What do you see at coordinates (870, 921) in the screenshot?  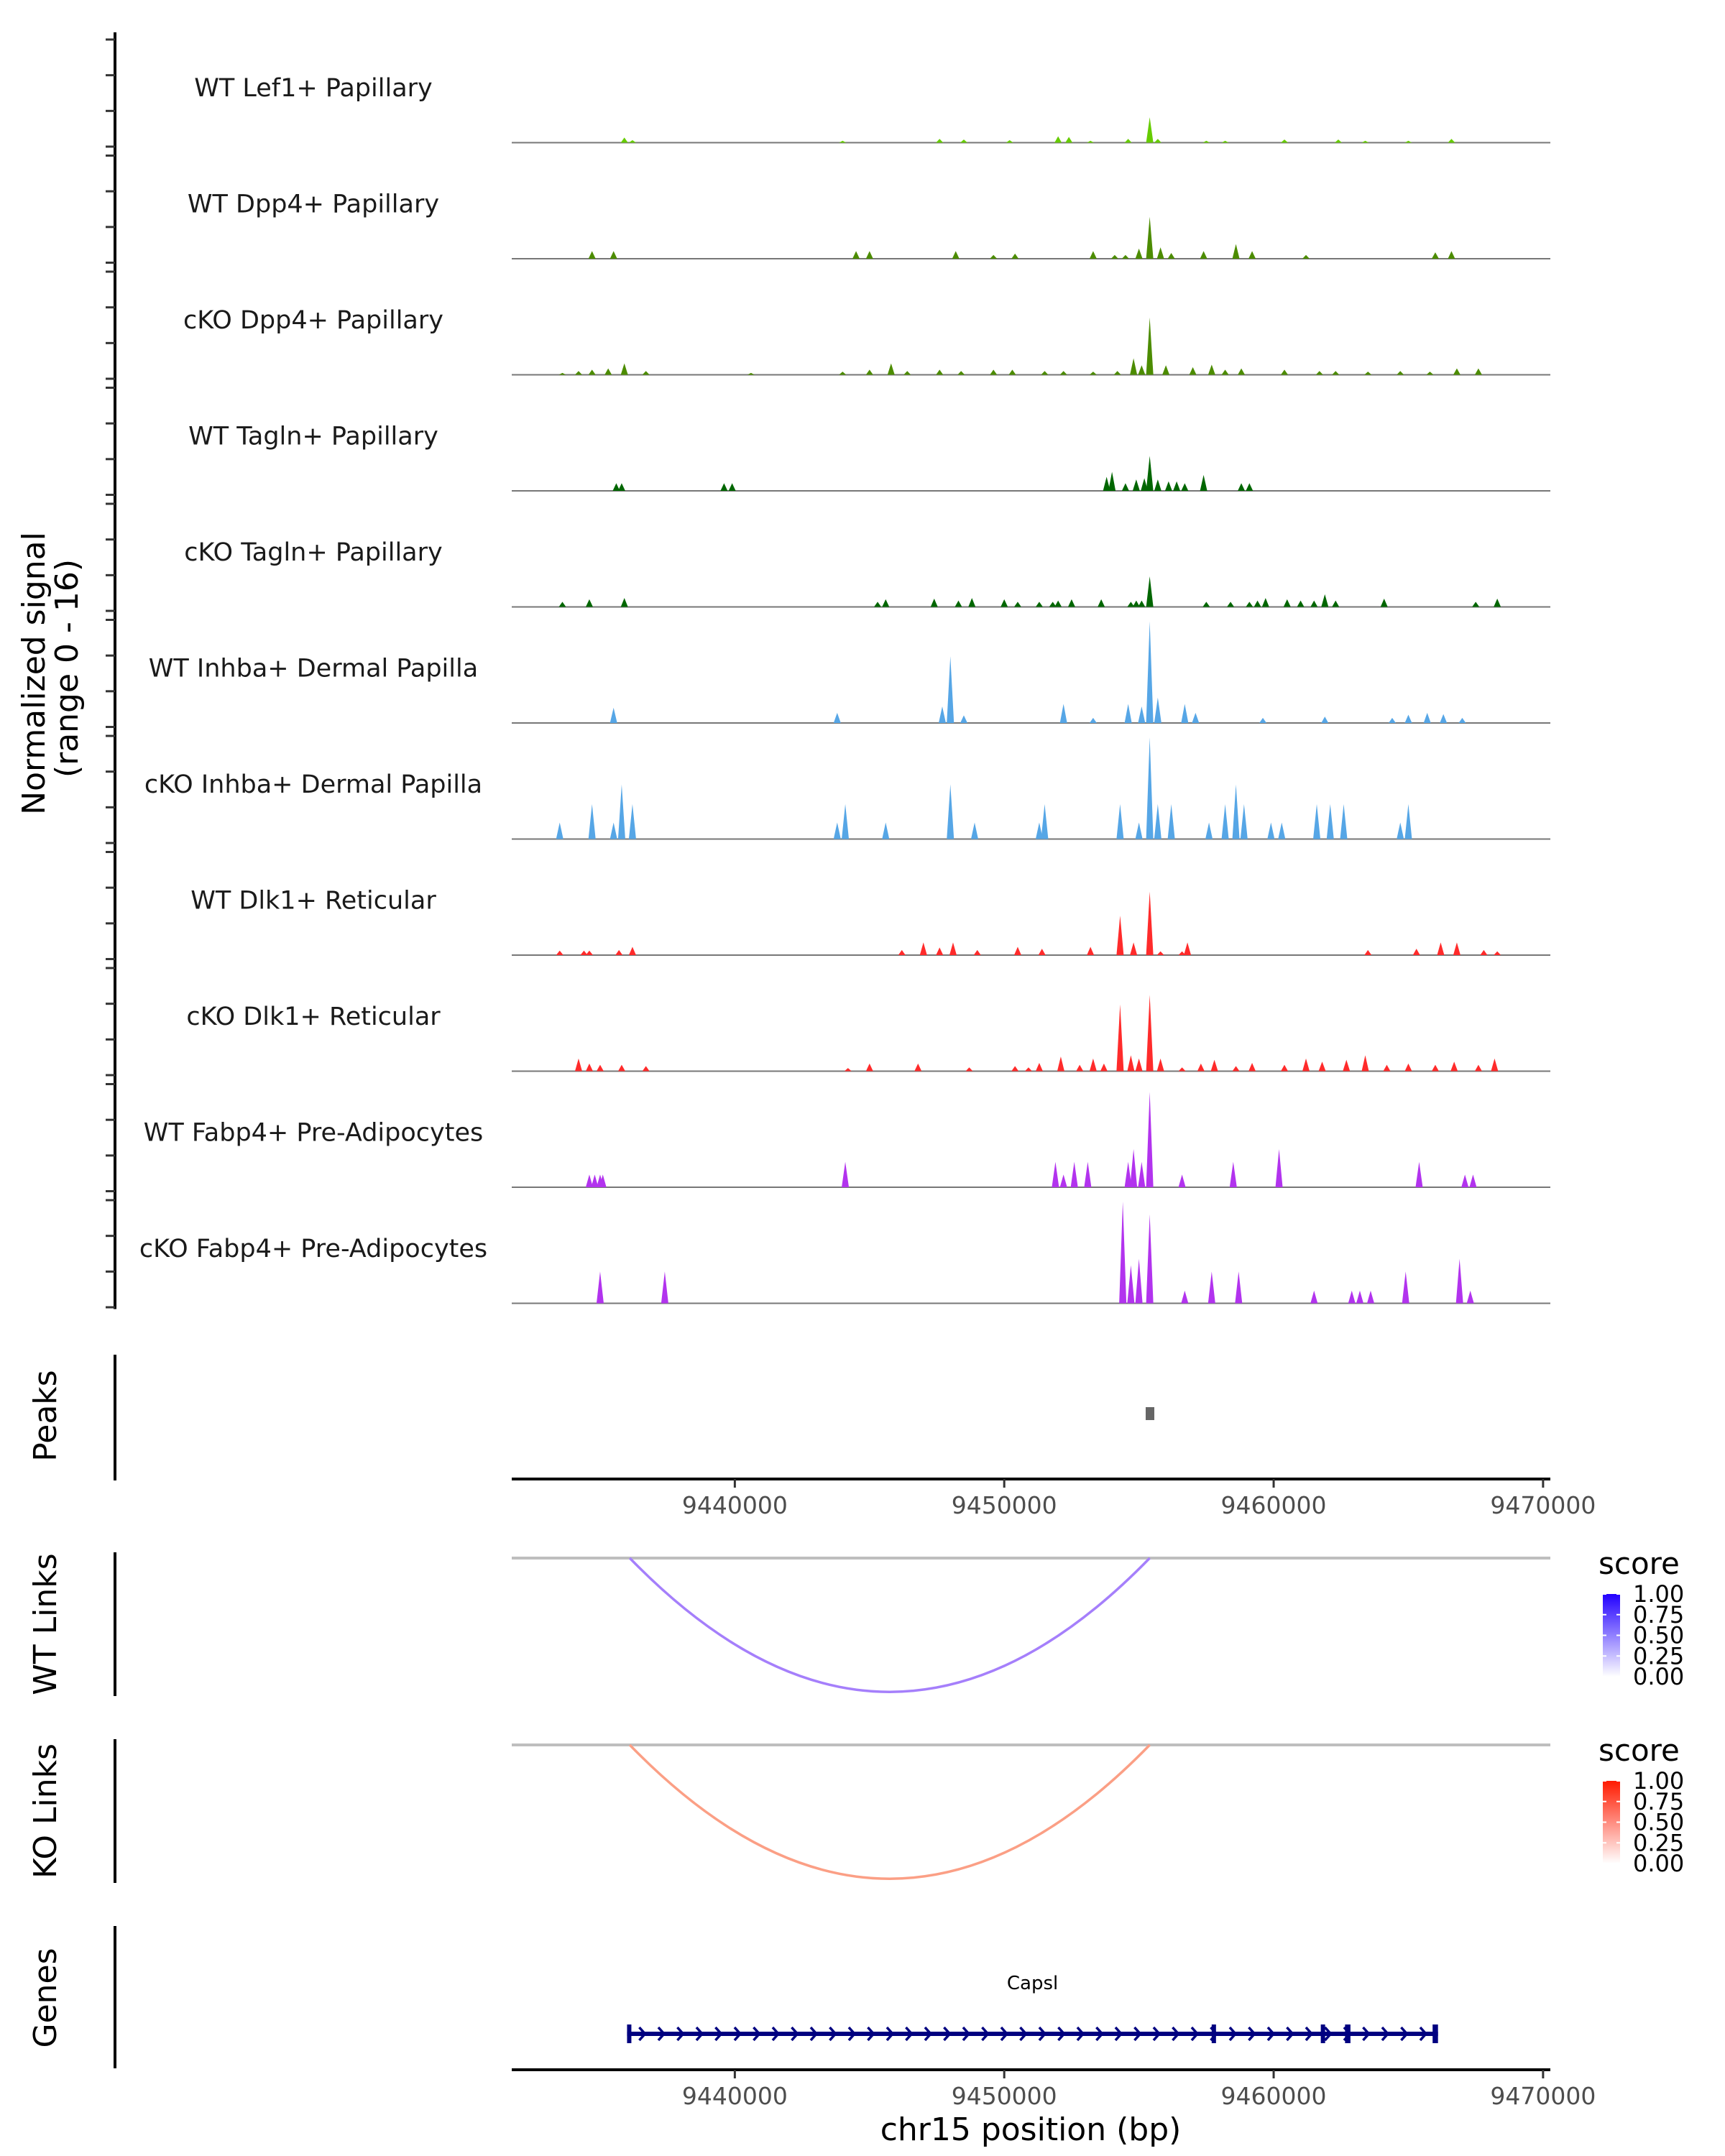 I see `coverage-track: WT Dlk1+ Reticular` at bounding box center [870, 921].